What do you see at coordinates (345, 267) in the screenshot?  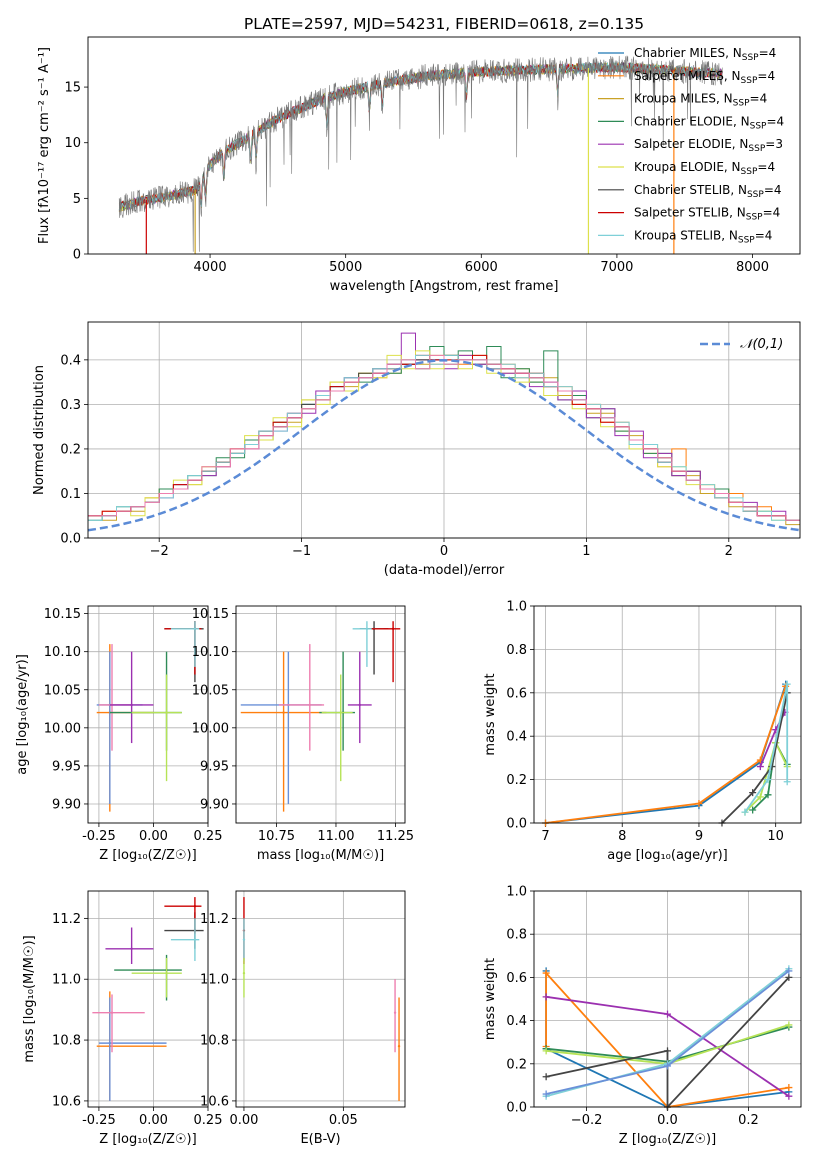 I see `x-tick-label: 5000` at bounding box center [345, 267].